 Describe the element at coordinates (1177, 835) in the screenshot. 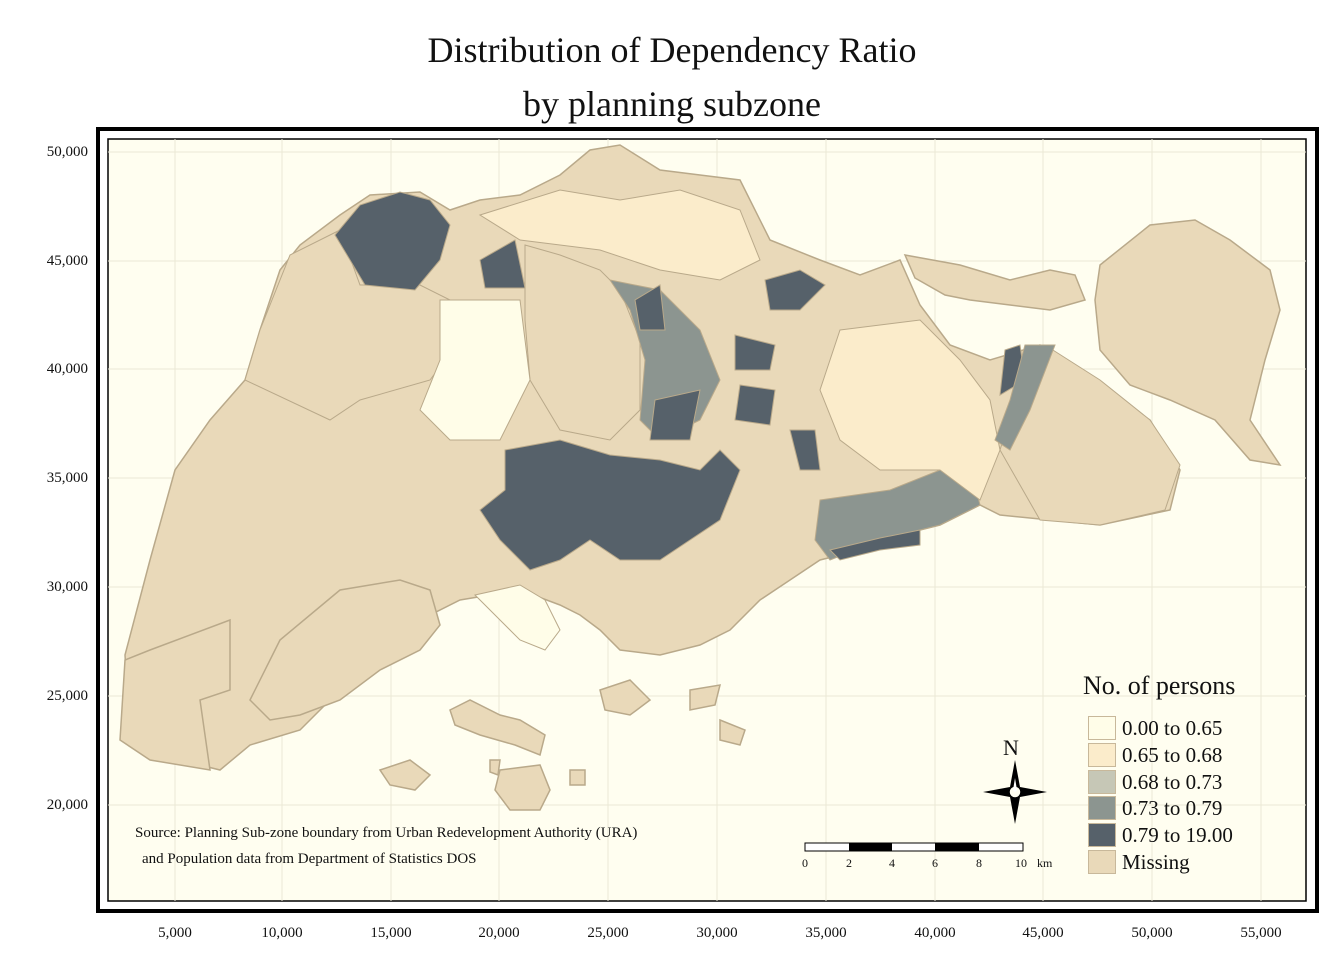

I see `legend-label: 0.79 to 19.00` at that location.